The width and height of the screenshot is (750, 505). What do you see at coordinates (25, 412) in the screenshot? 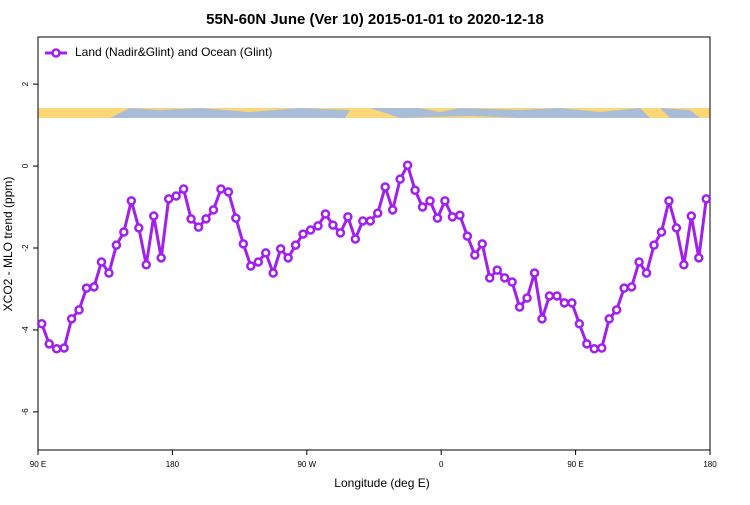
I see `y-tick-label: -6` at bounding box center [25, 412].